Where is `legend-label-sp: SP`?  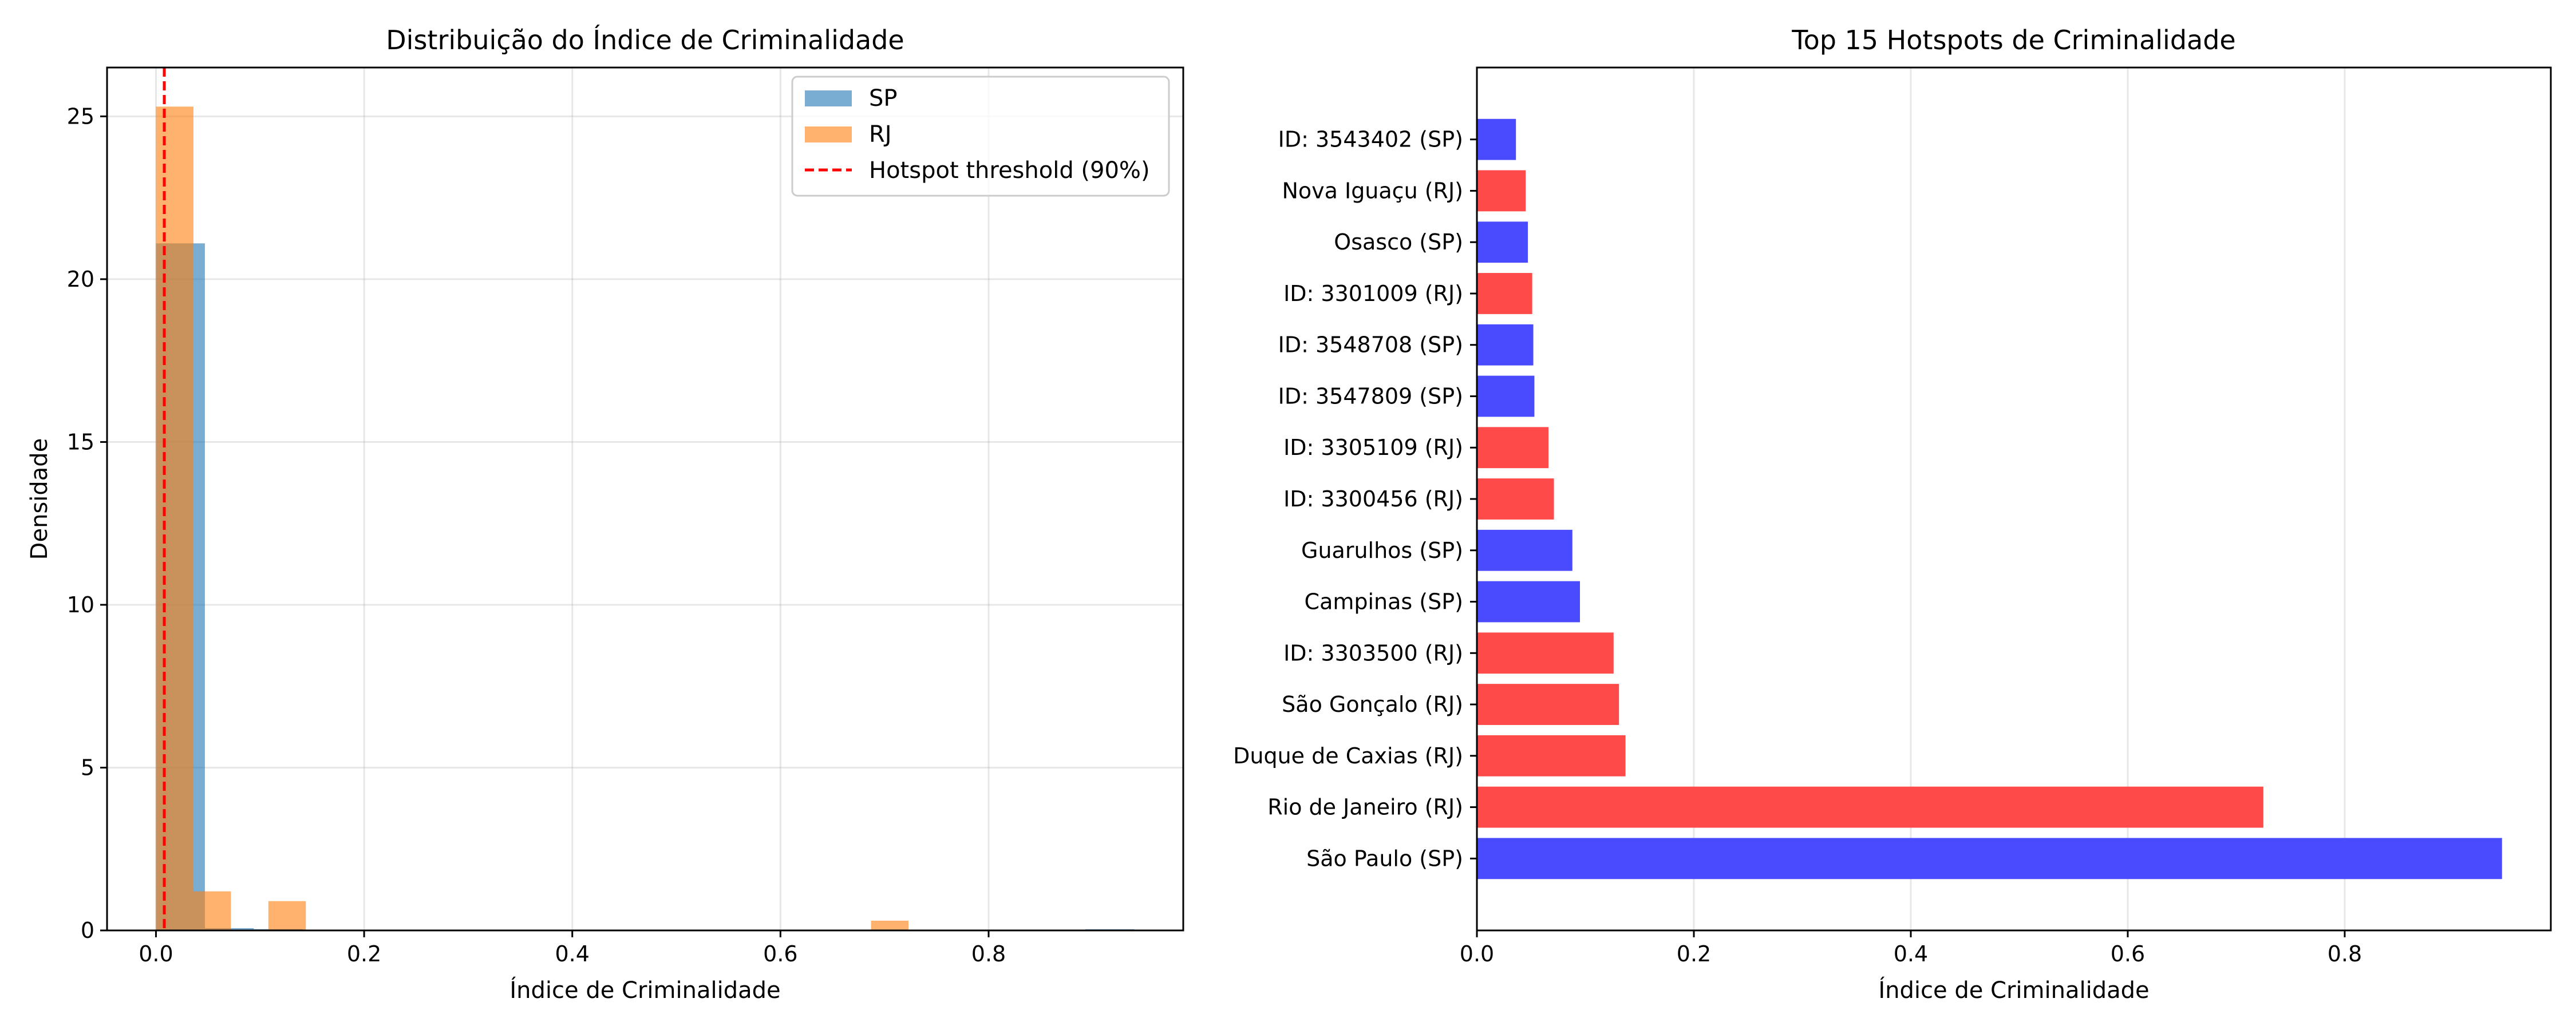 legend-label-sp: SP is located at coordinates (883, 98).